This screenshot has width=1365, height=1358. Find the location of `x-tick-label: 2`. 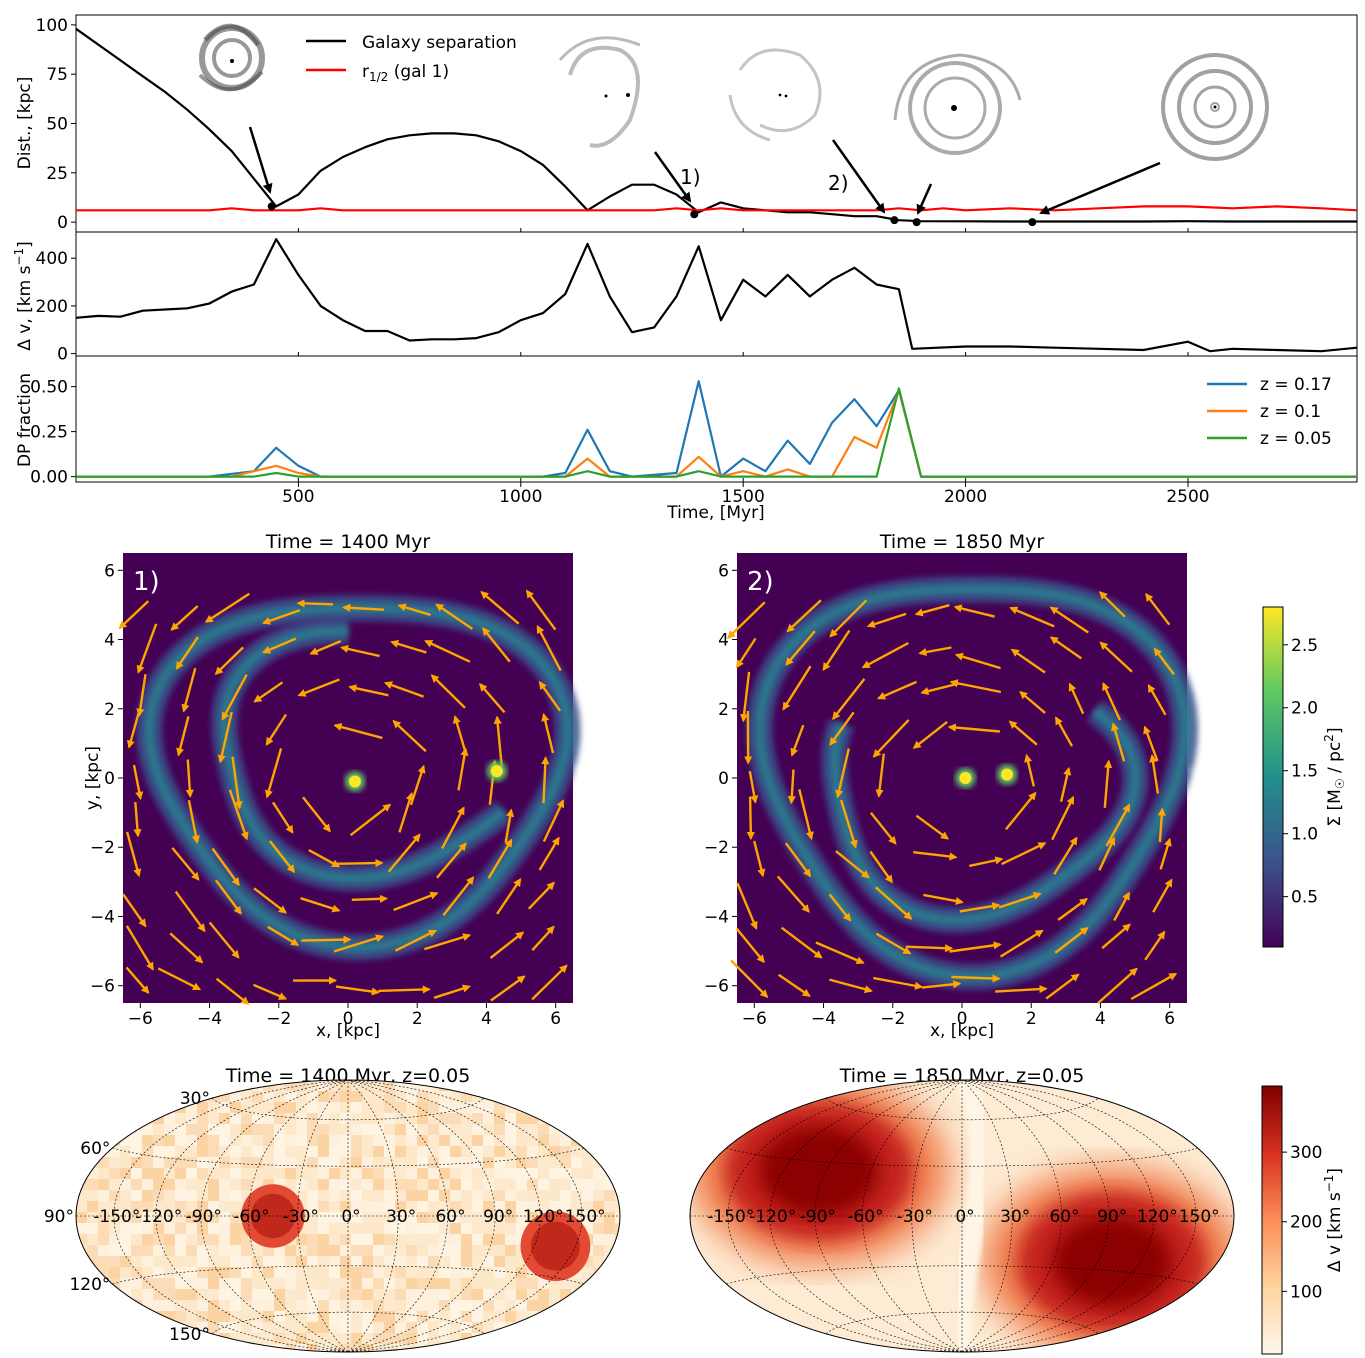

x-tick-label: 2 is located at coordinates (417, 1019).